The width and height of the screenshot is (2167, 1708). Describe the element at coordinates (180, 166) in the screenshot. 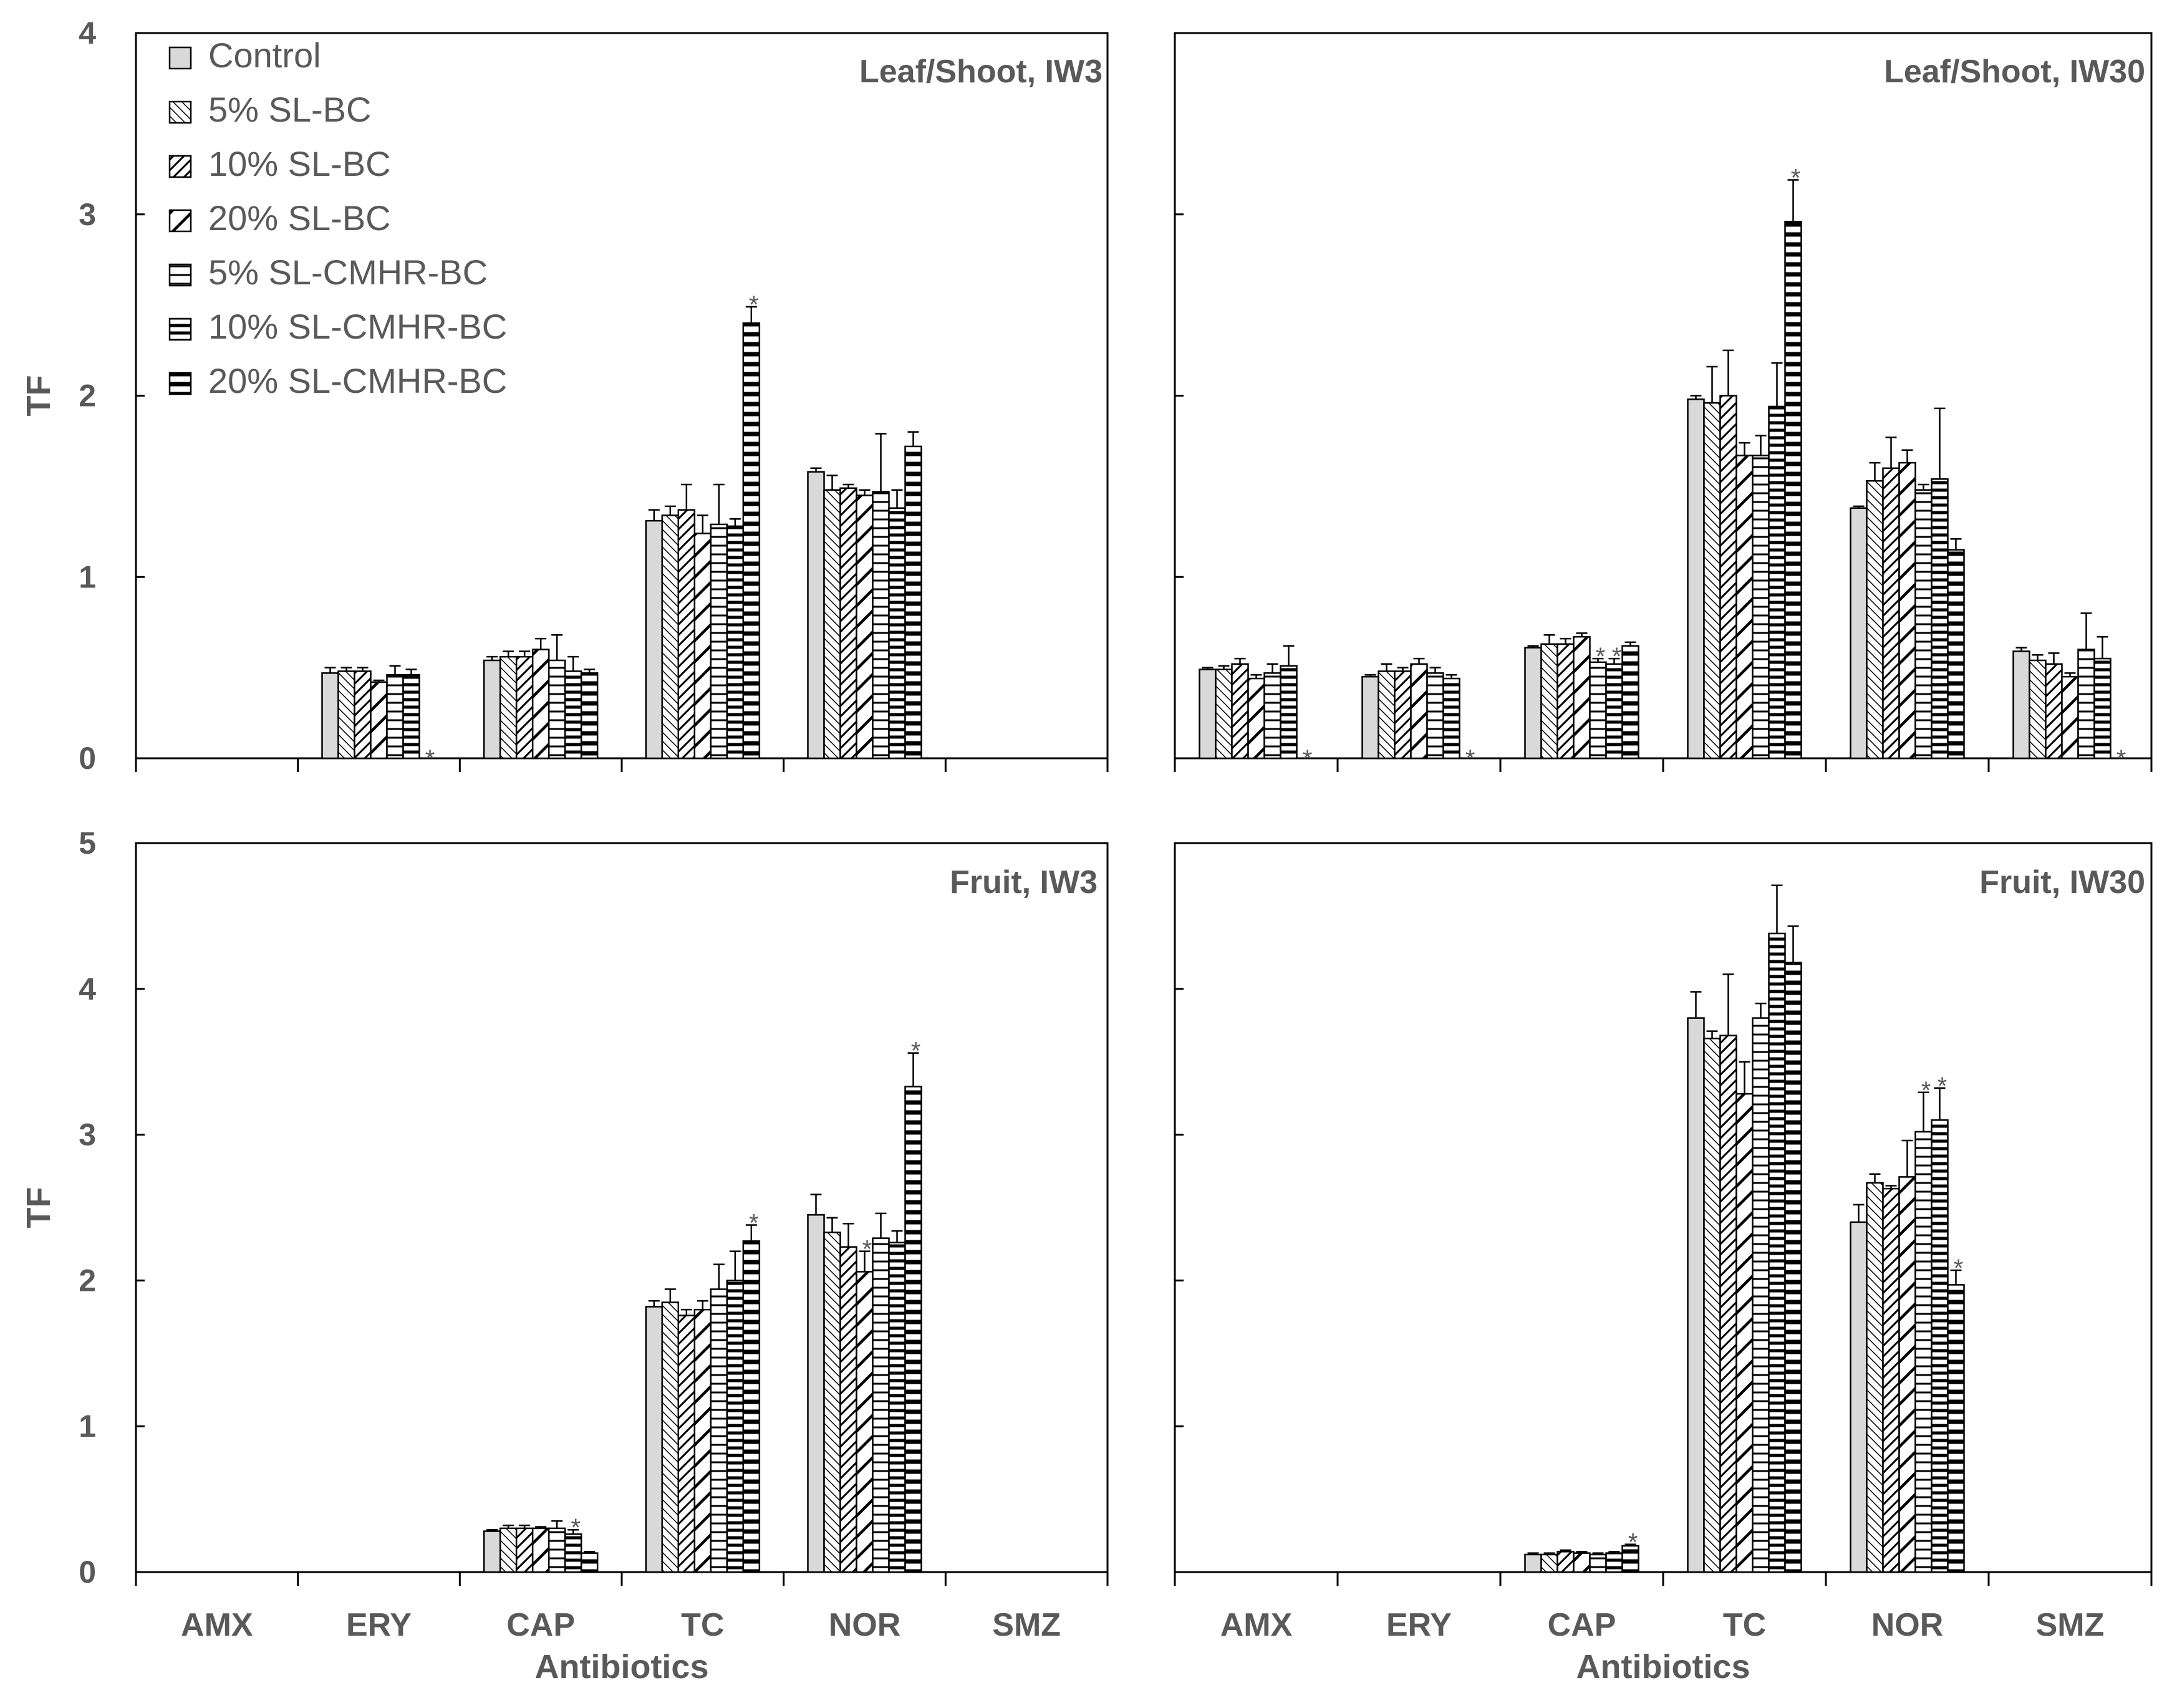

I see `legend-swatch-10-sl-bc` at that location.